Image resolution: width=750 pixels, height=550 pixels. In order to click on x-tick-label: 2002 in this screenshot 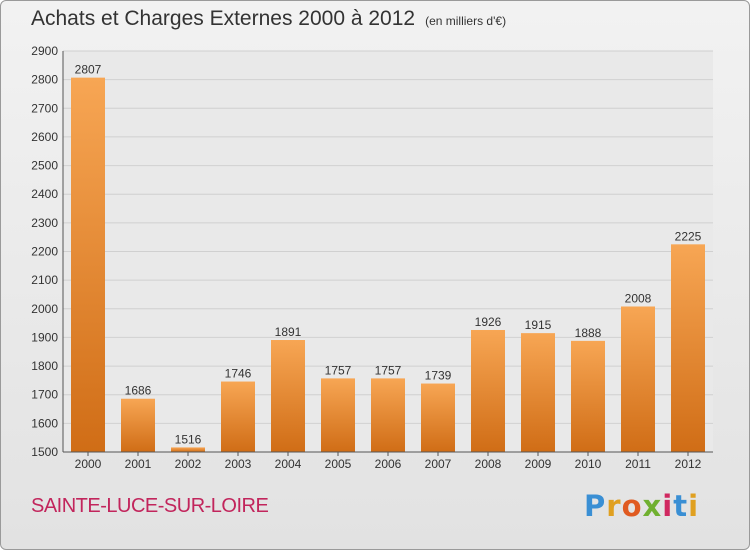, I will do `click(188, 464)`.